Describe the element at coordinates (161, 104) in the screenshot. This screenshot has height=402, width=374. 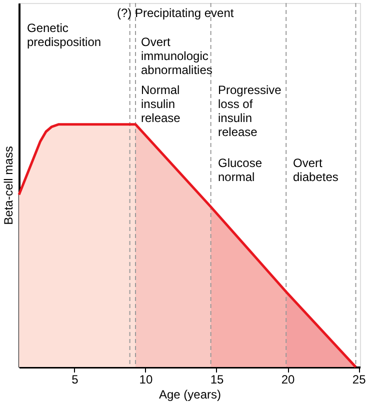
I see `annotation: Normal insulin release` at that location.